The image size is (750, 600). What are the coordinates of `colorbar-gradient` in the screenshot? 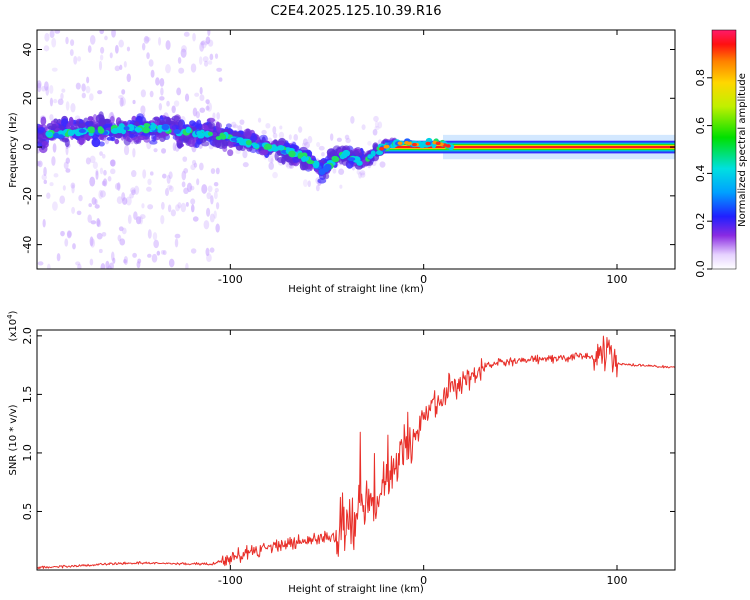 It's located at (724, 149).